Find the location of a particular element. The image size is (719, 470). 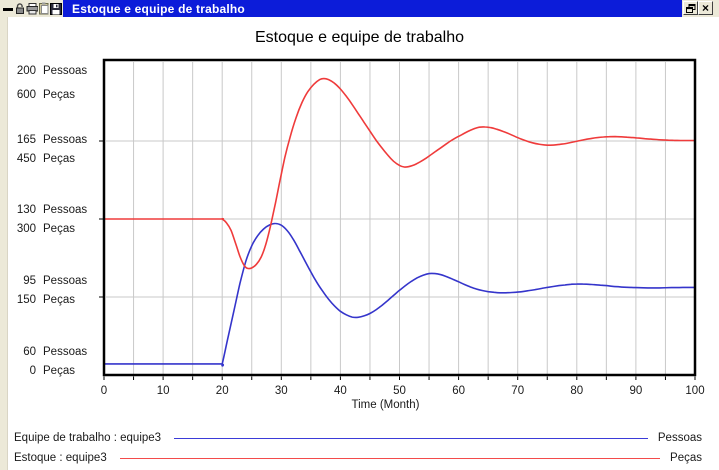

x-axis-title: Time (Month) is located at coordinates (385, 405).